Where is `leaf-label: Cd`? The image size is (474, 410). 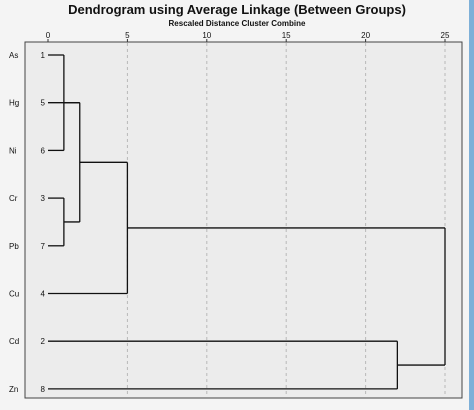 leaf-label: Cd is located at coordinates (14, 341).